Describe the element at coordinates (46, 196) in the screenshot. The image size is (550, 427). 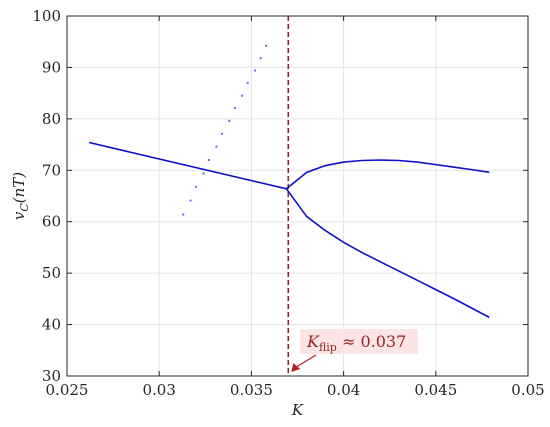
I see `y-tick-labels: 30 40 50 60 70 80 90 100` at that location.